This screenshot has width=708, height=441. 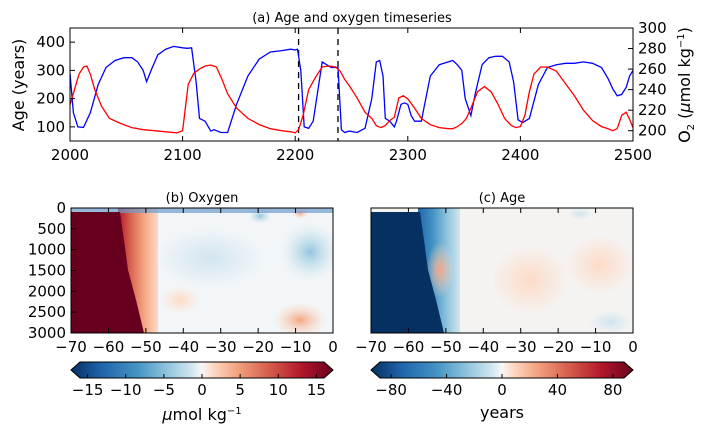 What do you see at coordinates (407, 272) in the screenshot?
I see `age-core` at bounding box center [407, 272].